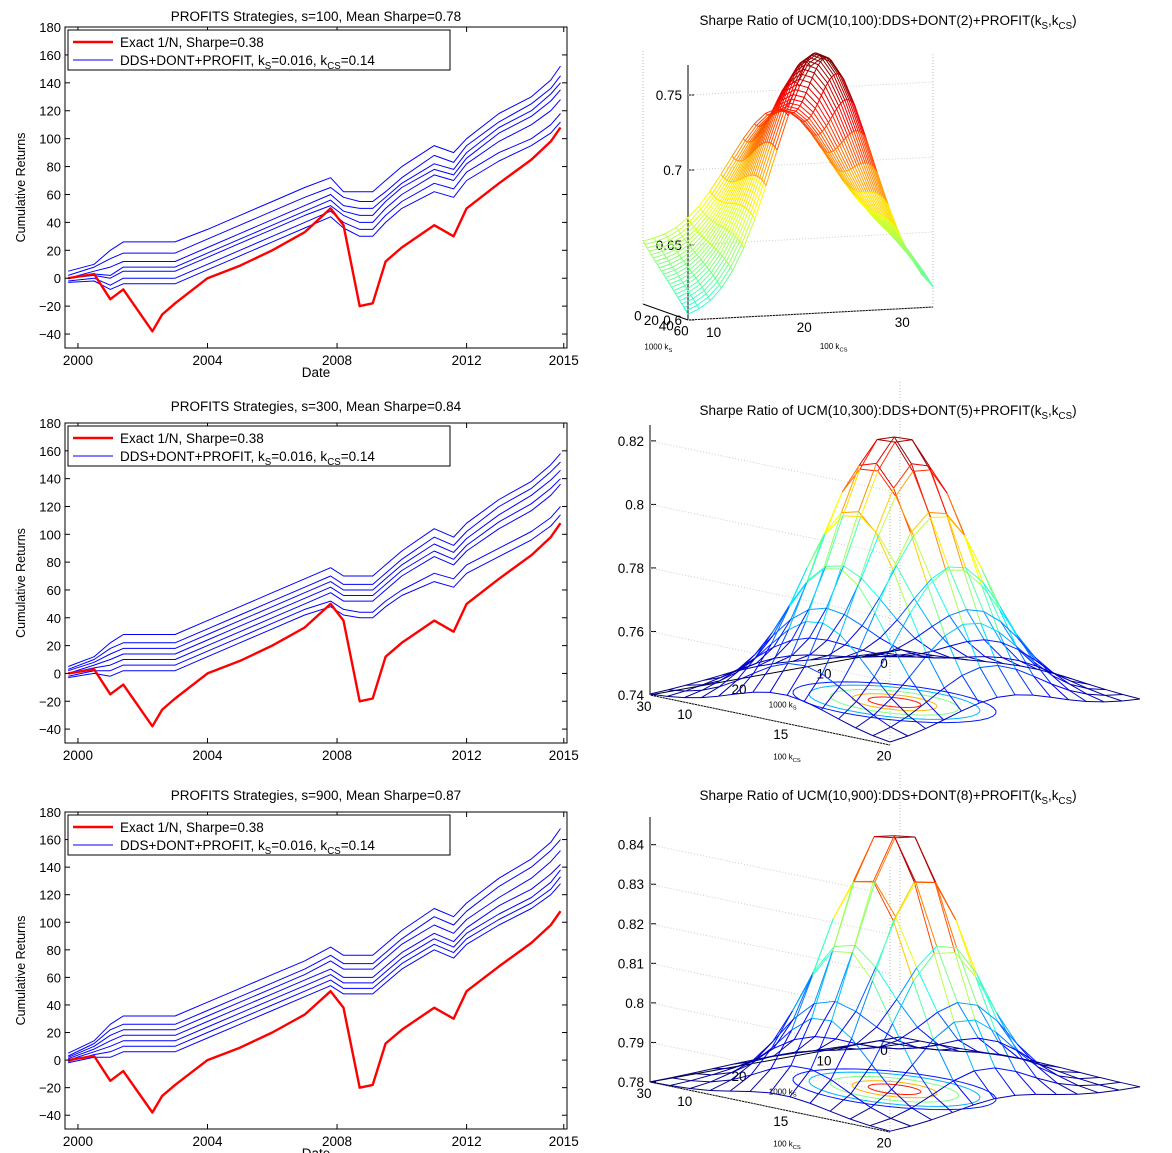  What do you see at coordinates (207, 1141) in the screenshot?
I see `x-tick-label: 2004` at bounding box center [207, 1141].